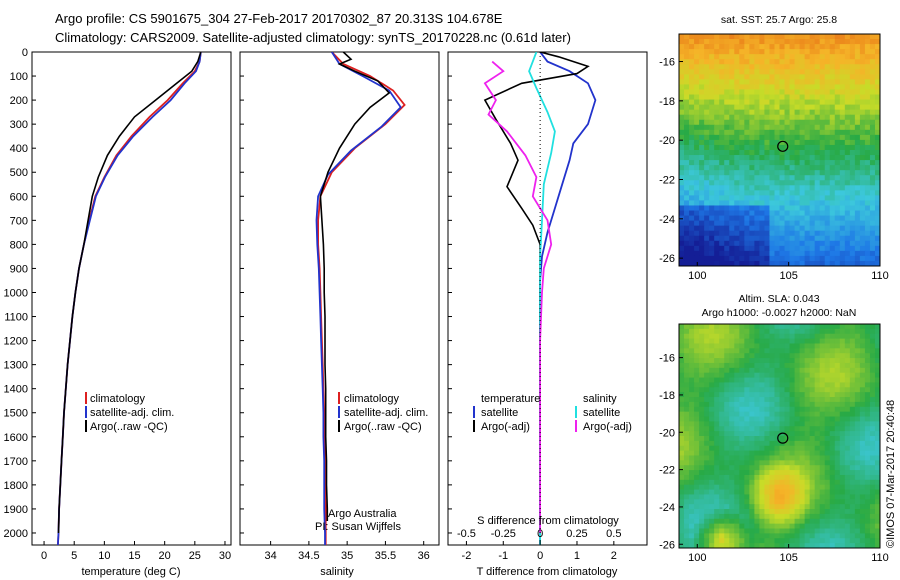 This screenshot has height=580, width=900. What do you see at coordinates (518, 296) in the screenshot?
I see `series-line-argo-adj-` at bounding box center [518, 296].